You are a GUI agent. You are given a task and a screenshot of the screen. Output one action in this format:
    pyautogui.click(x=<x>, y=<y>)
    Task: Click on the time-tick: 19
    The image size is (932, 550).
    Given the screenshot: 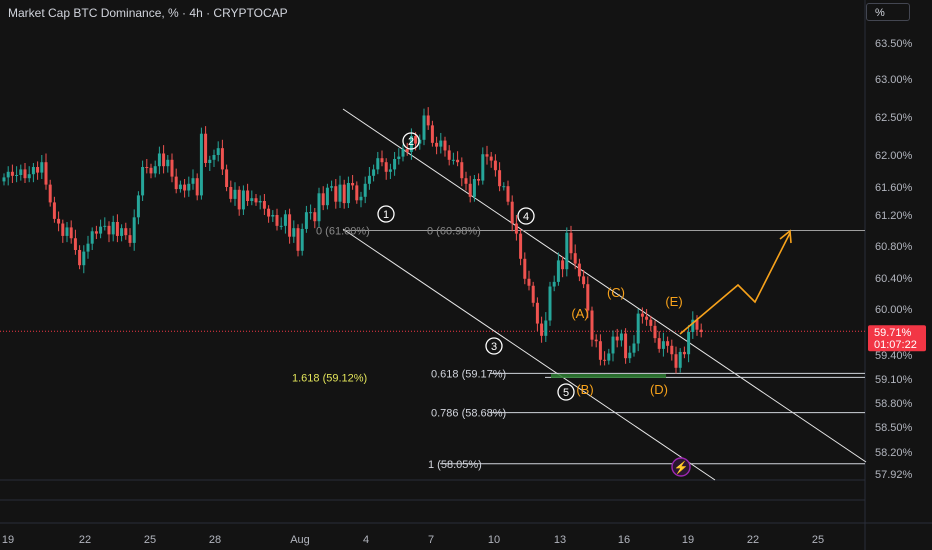 What is the action you would take?
    pyautogui.click(x=688, y=540)
    